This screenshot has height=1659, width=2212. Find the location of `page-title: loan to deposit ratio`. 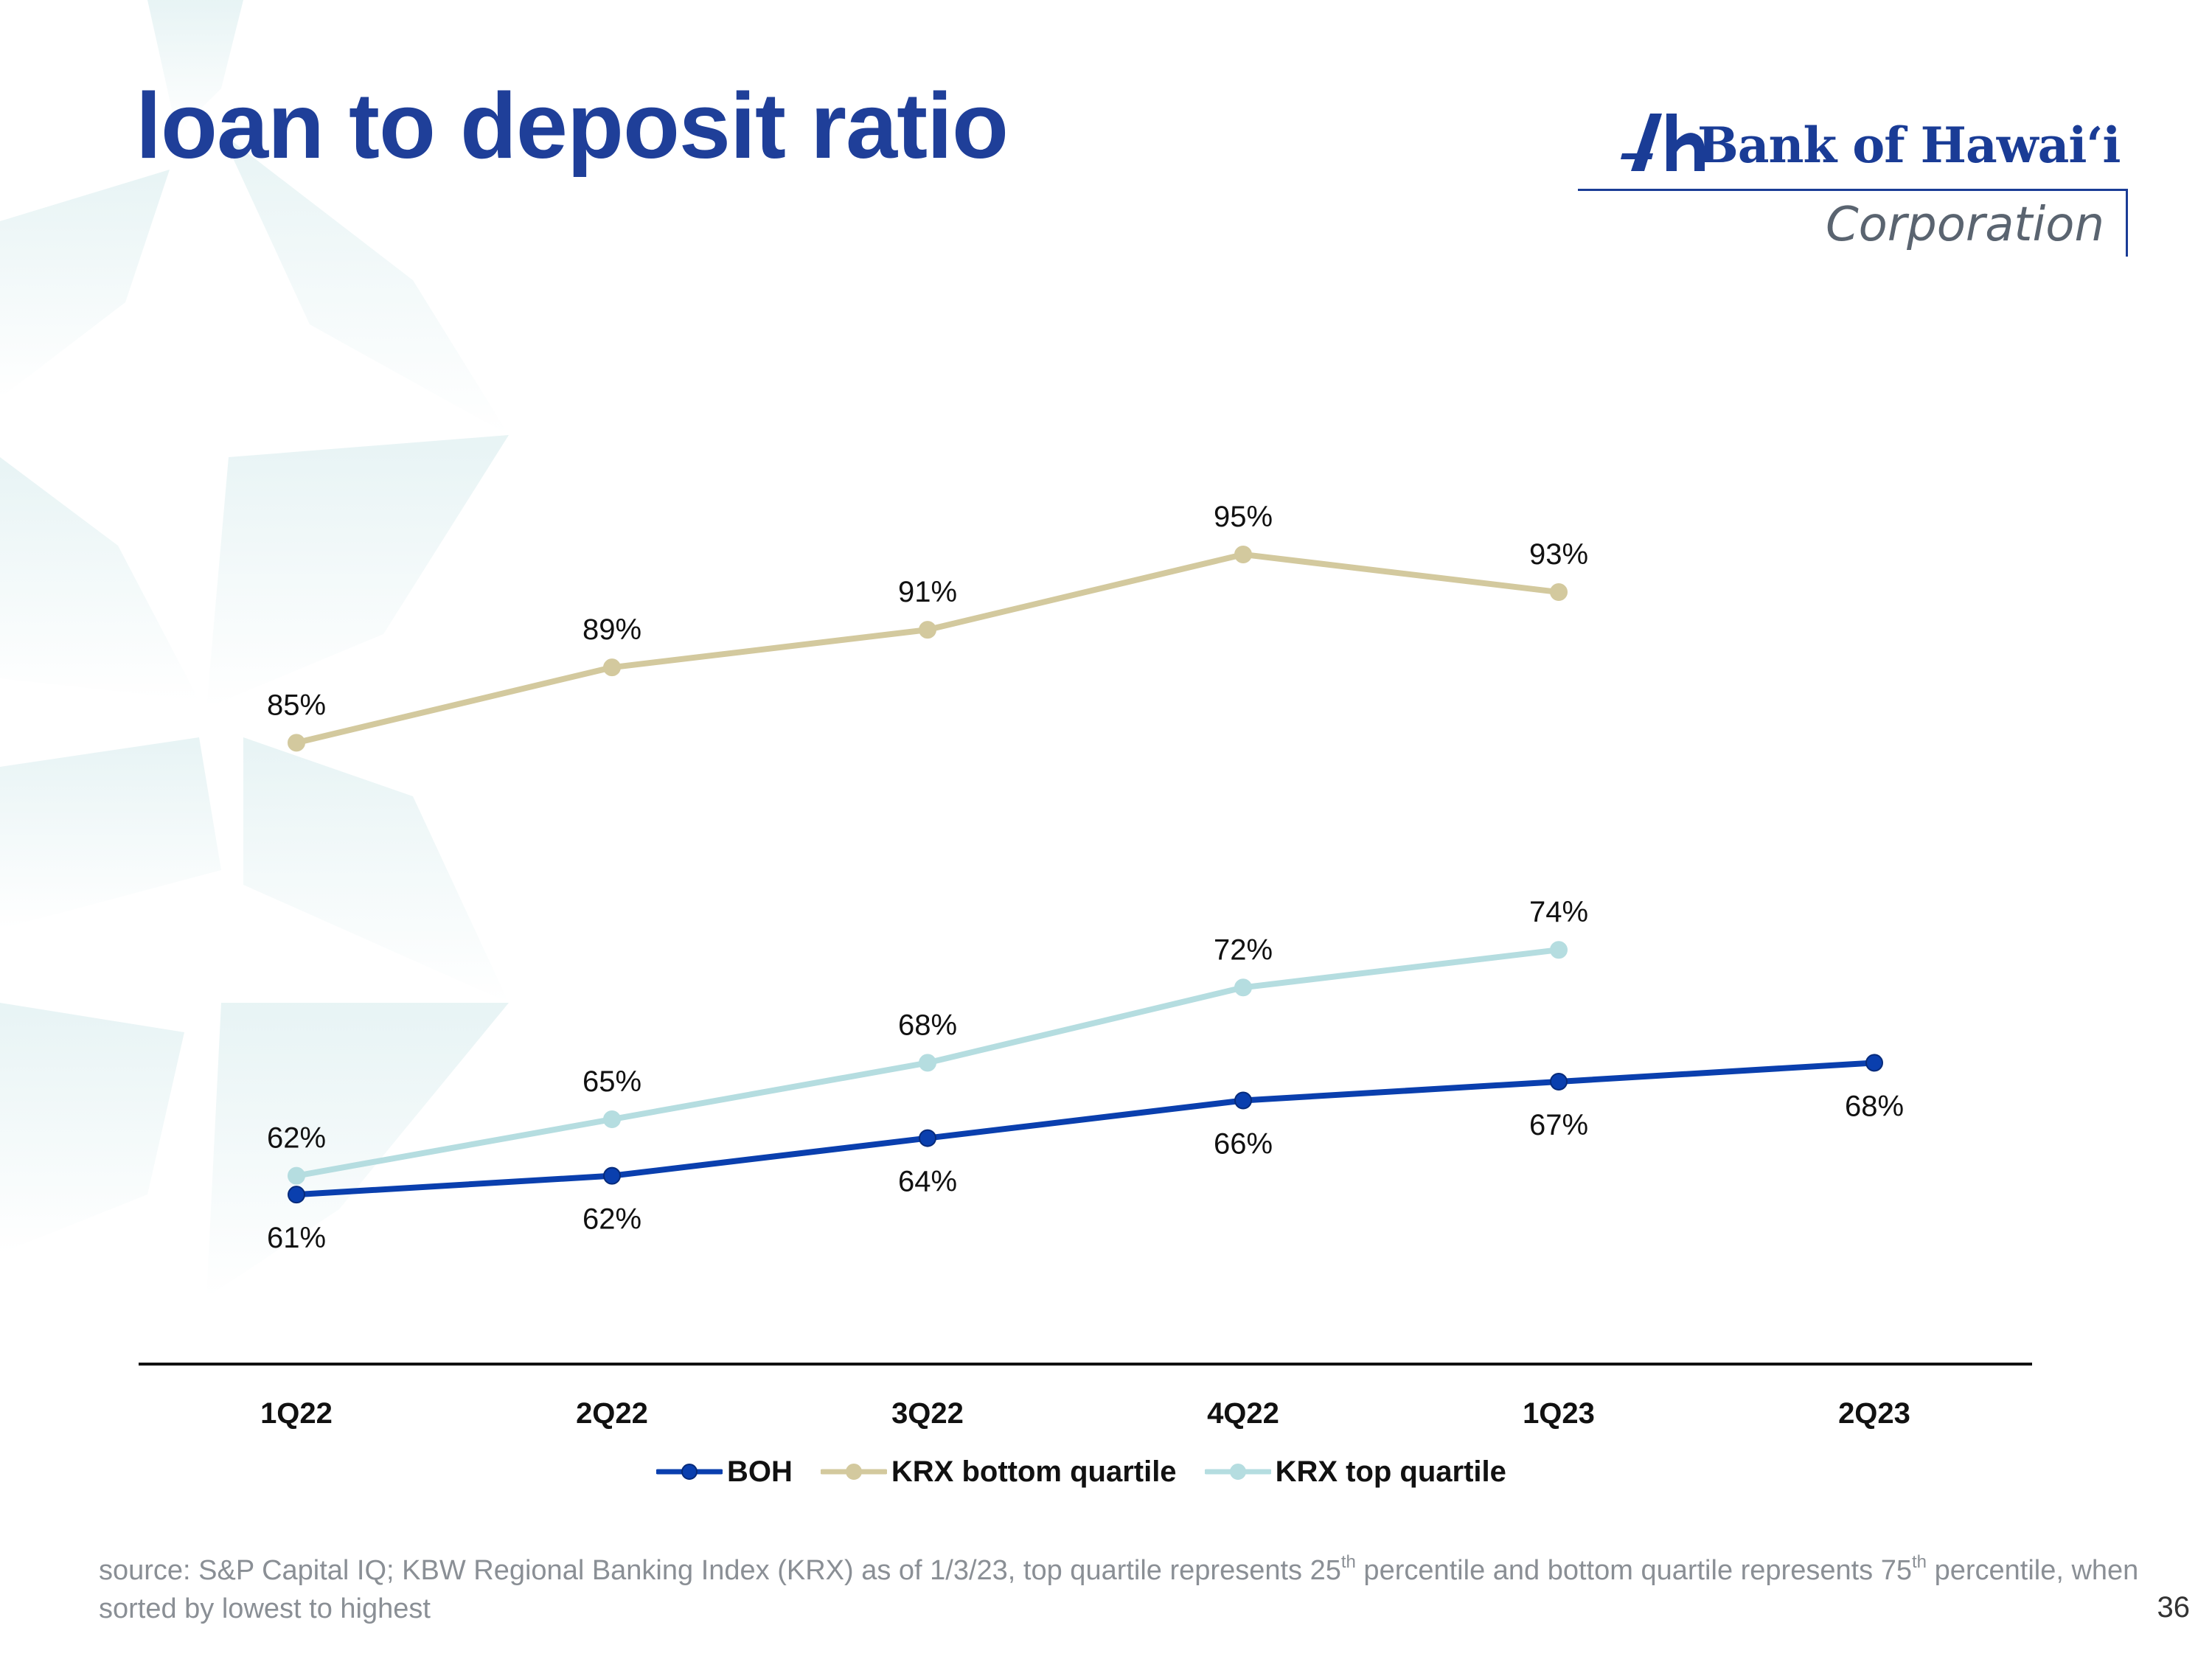

page-title: loan to deposit ratio is located at coordinates (572, 126).